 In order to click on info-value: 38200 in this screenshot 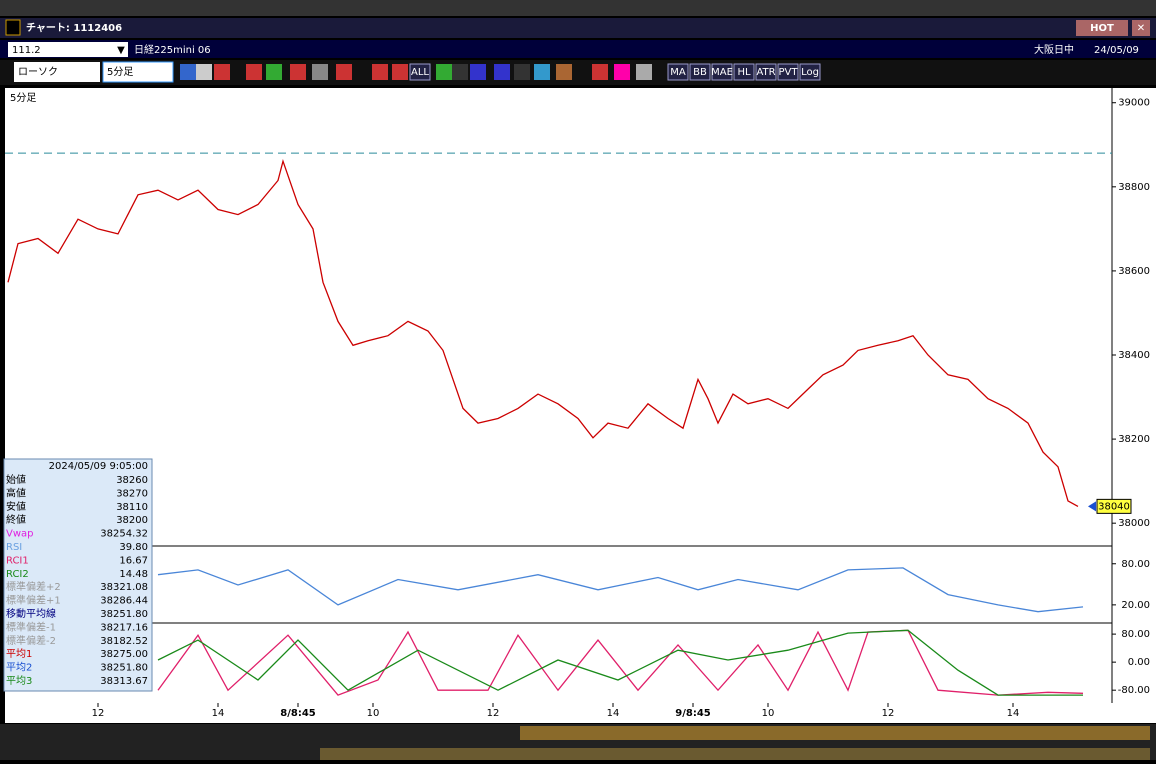, I will do `click(132, 520)`.